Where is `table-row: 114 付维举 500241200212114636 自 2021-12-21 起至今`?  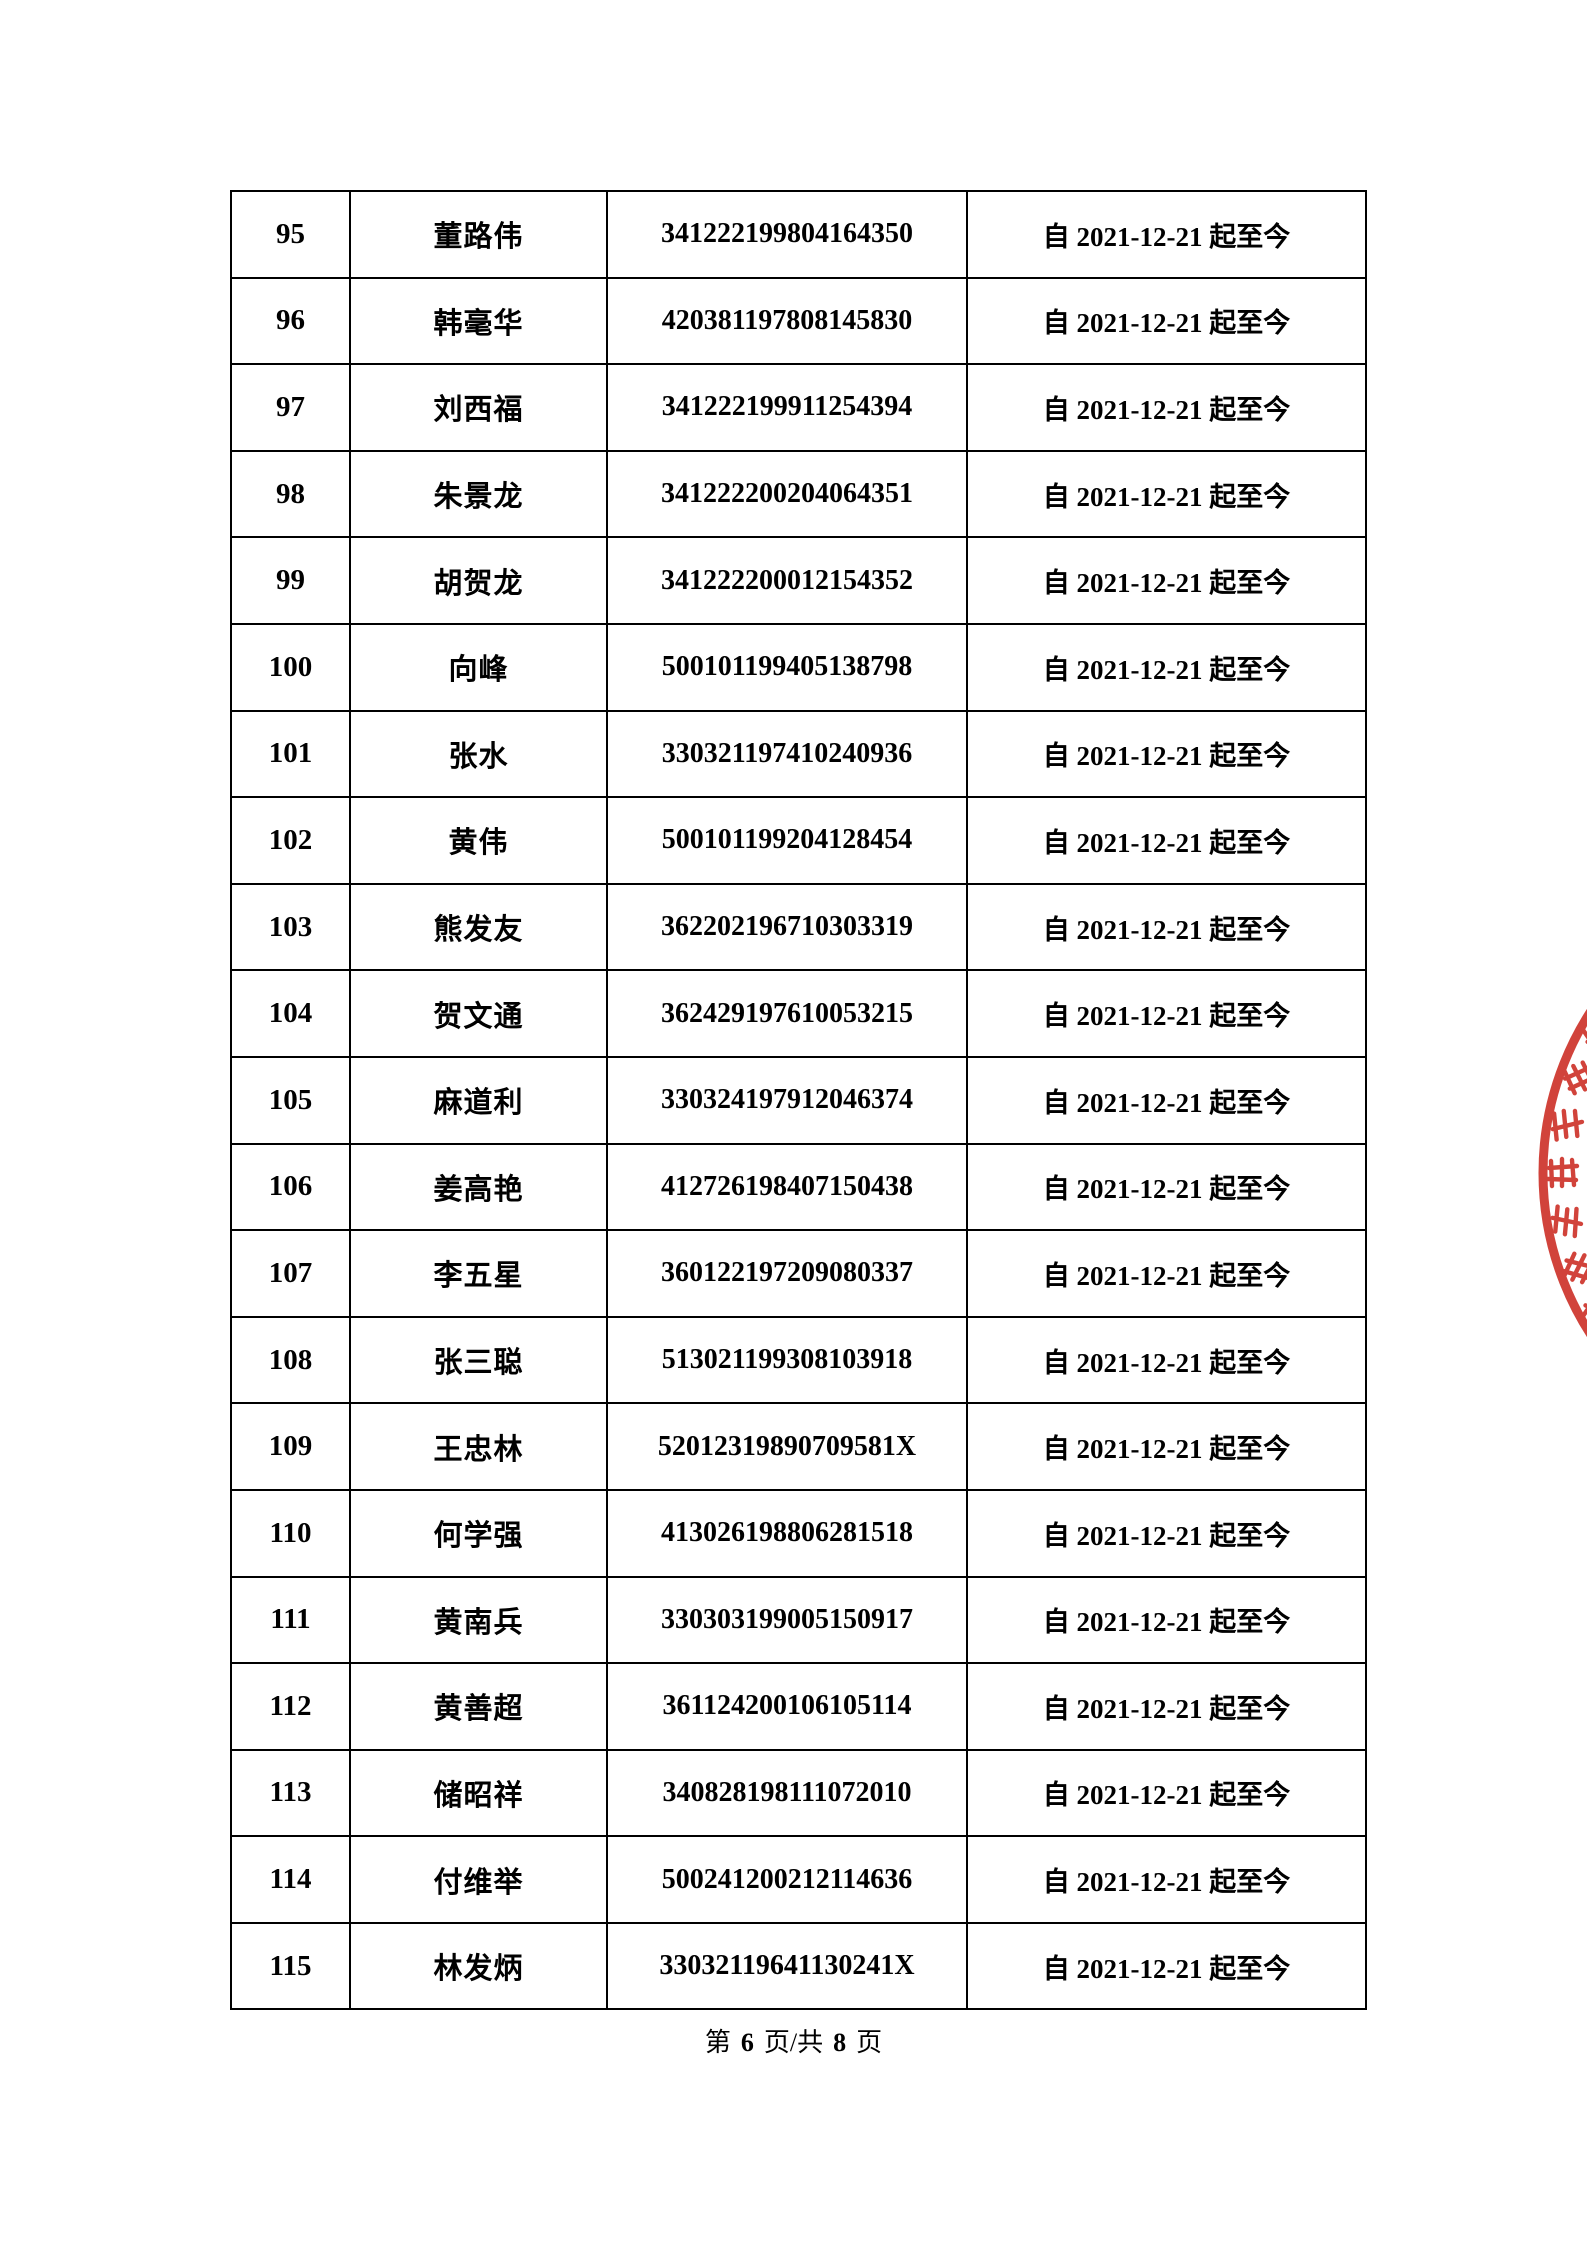
table-row: 114 付维举 500241200212114636 自 2021-12-21 起至今 is located at coordinates (798, 1879).